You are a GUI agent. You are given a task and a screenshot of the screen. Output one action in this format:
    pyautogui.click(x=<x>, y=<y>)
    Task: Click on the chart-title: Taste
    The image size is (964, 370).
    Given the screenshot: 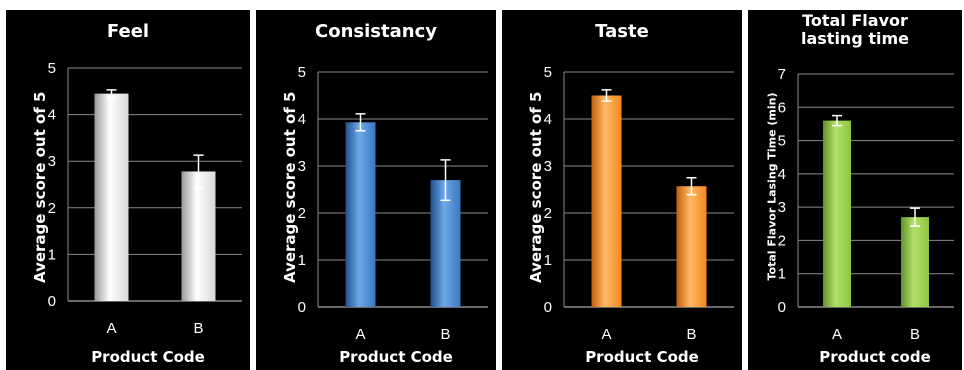 What is the action you would take?
    pyautogui.click(x=622, y=31)
    